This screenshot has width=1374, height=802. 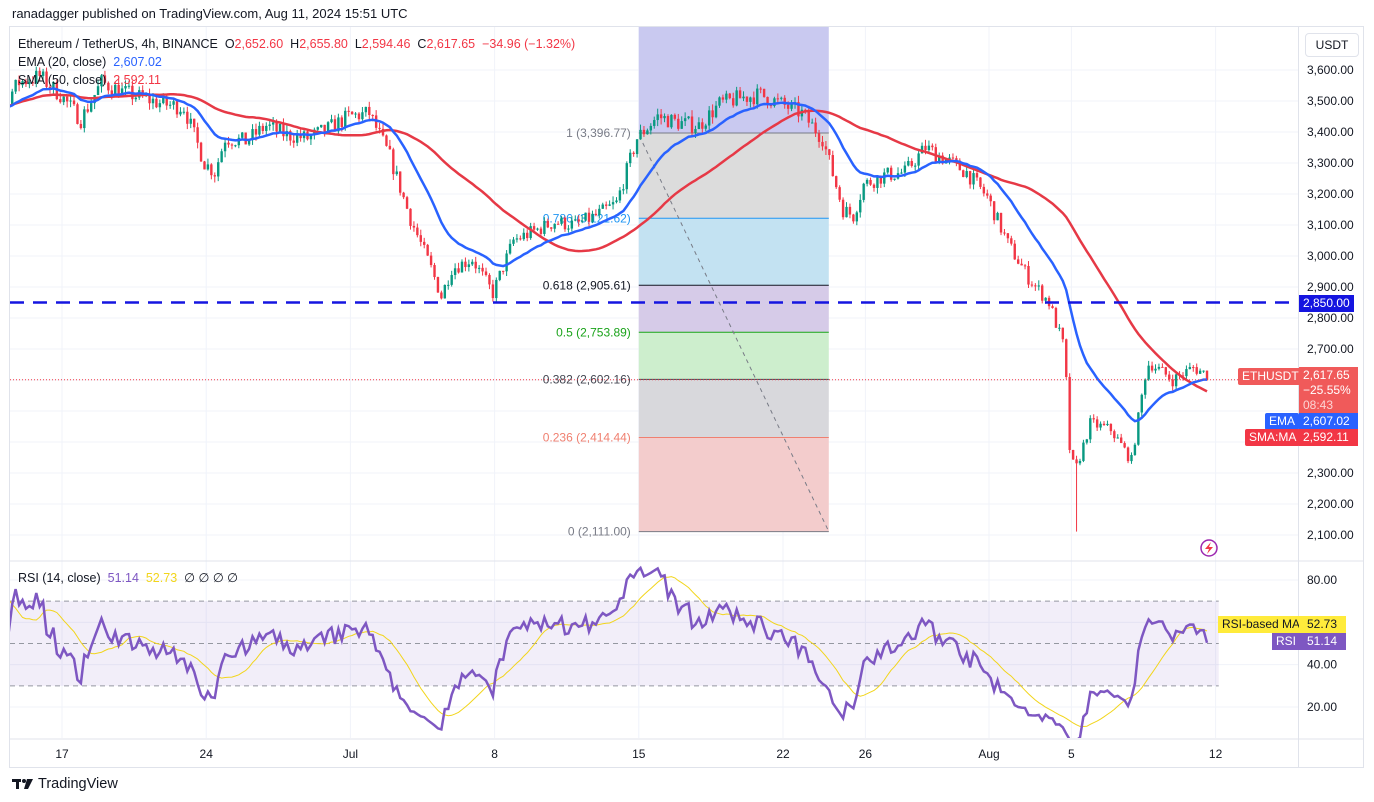 I want to click on currency-button: USDT, so click(x=1332, y=45).